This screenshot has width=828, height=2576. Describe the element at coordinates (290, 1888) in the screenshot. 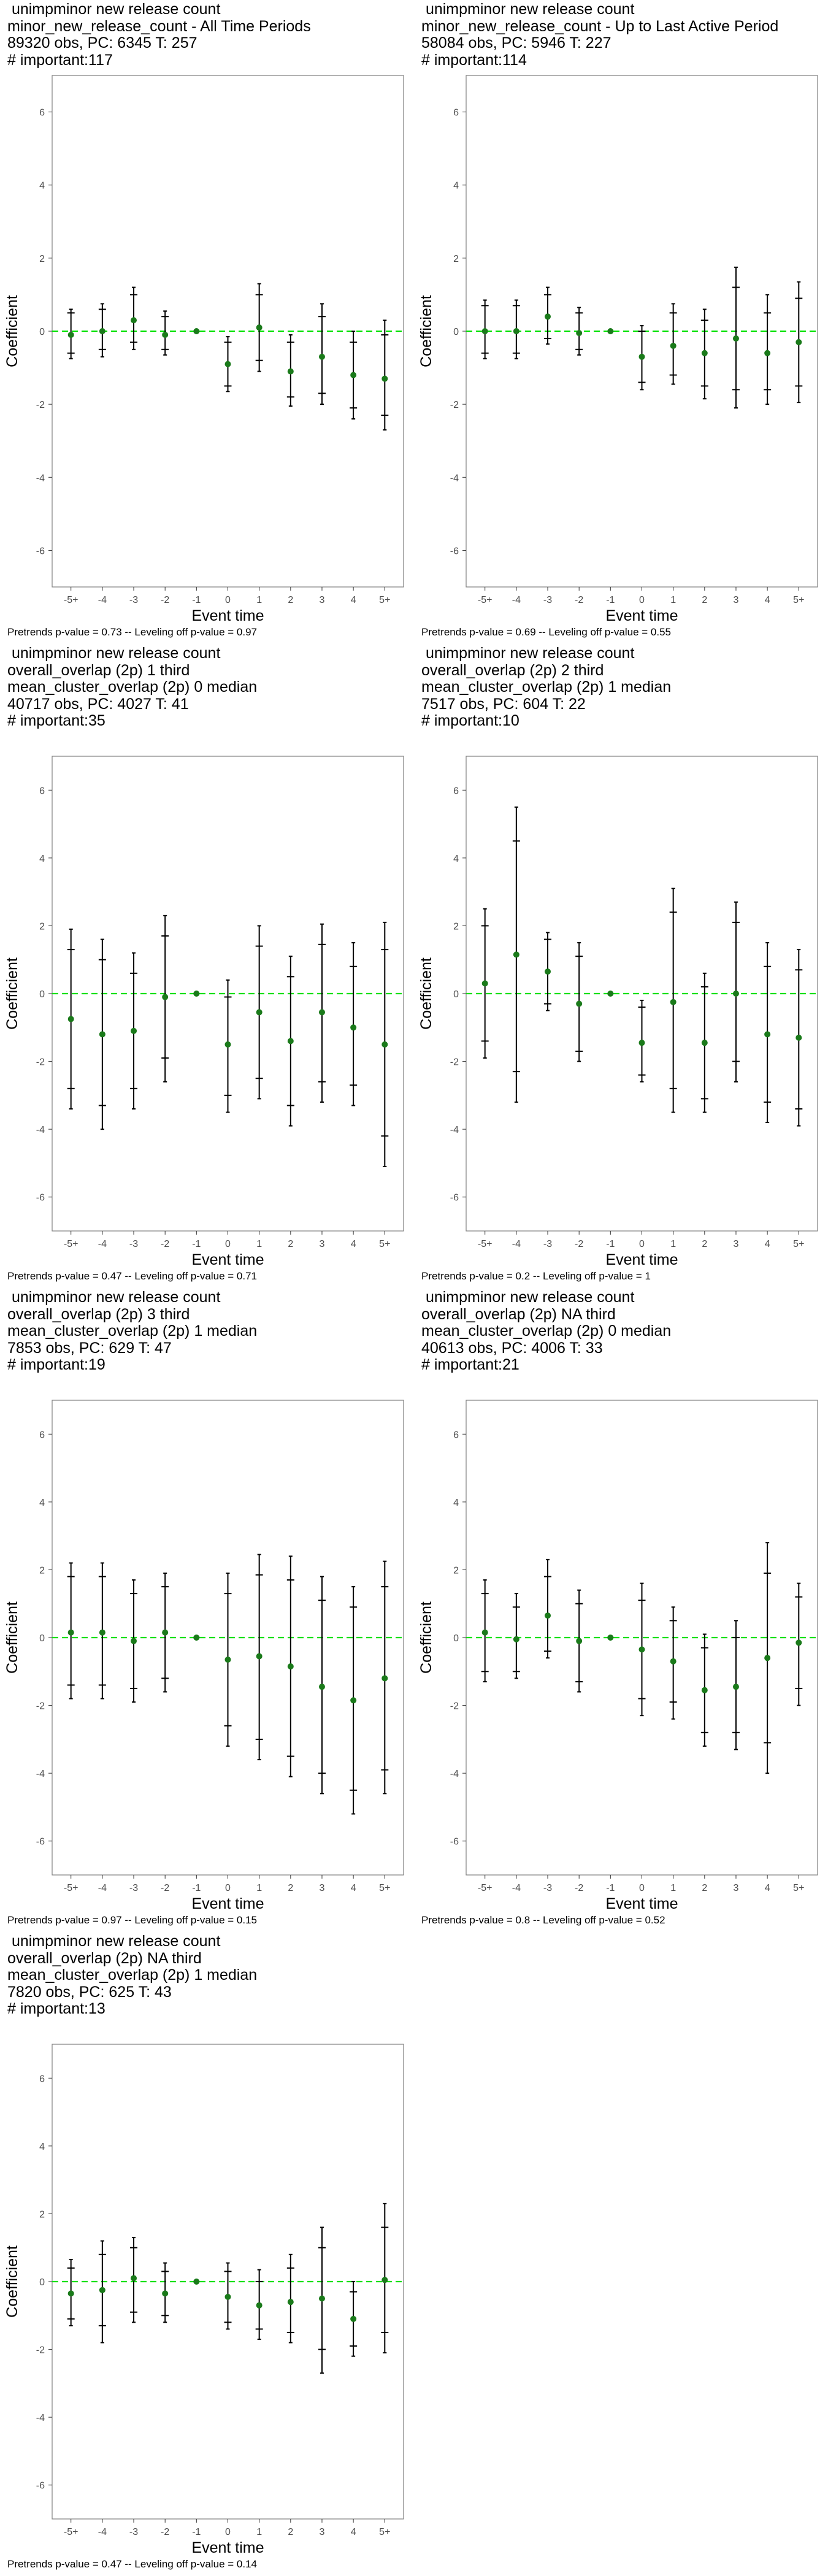

I see `x-tick-label: 2` at that location.